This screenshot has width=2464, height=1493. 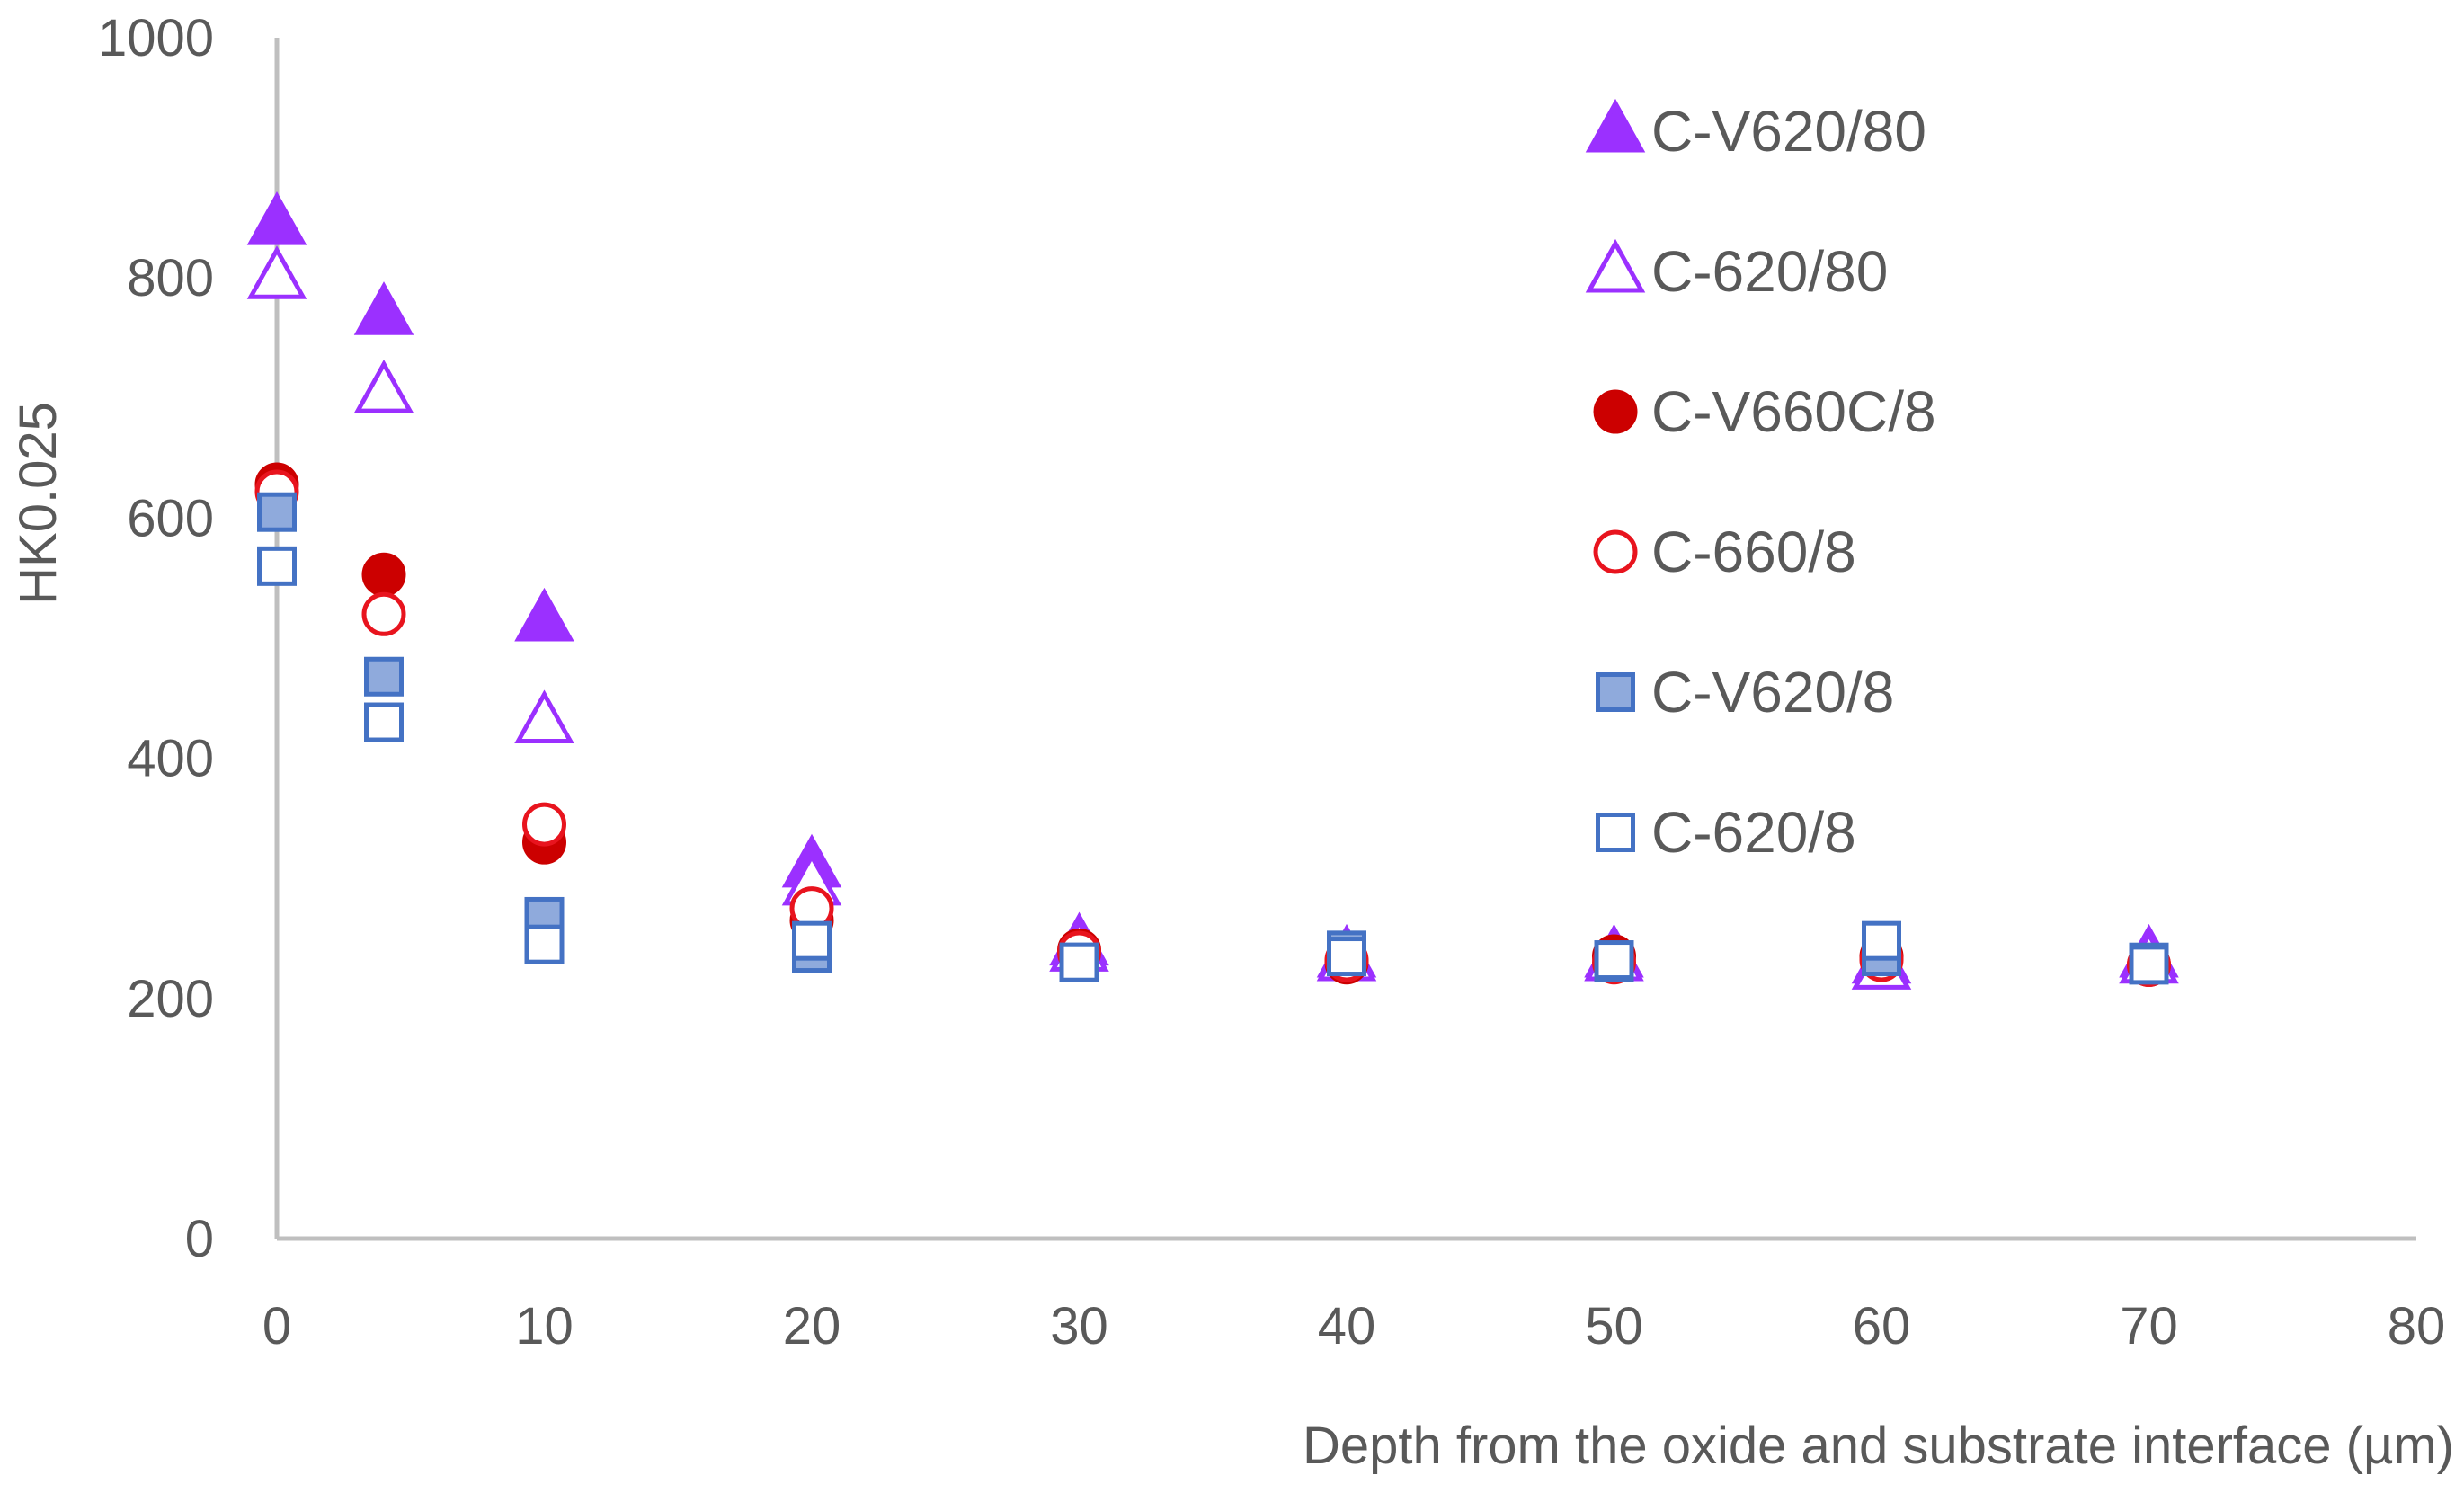 I want to click on legend-item: C-620/8, so click(x=1726, y=833).